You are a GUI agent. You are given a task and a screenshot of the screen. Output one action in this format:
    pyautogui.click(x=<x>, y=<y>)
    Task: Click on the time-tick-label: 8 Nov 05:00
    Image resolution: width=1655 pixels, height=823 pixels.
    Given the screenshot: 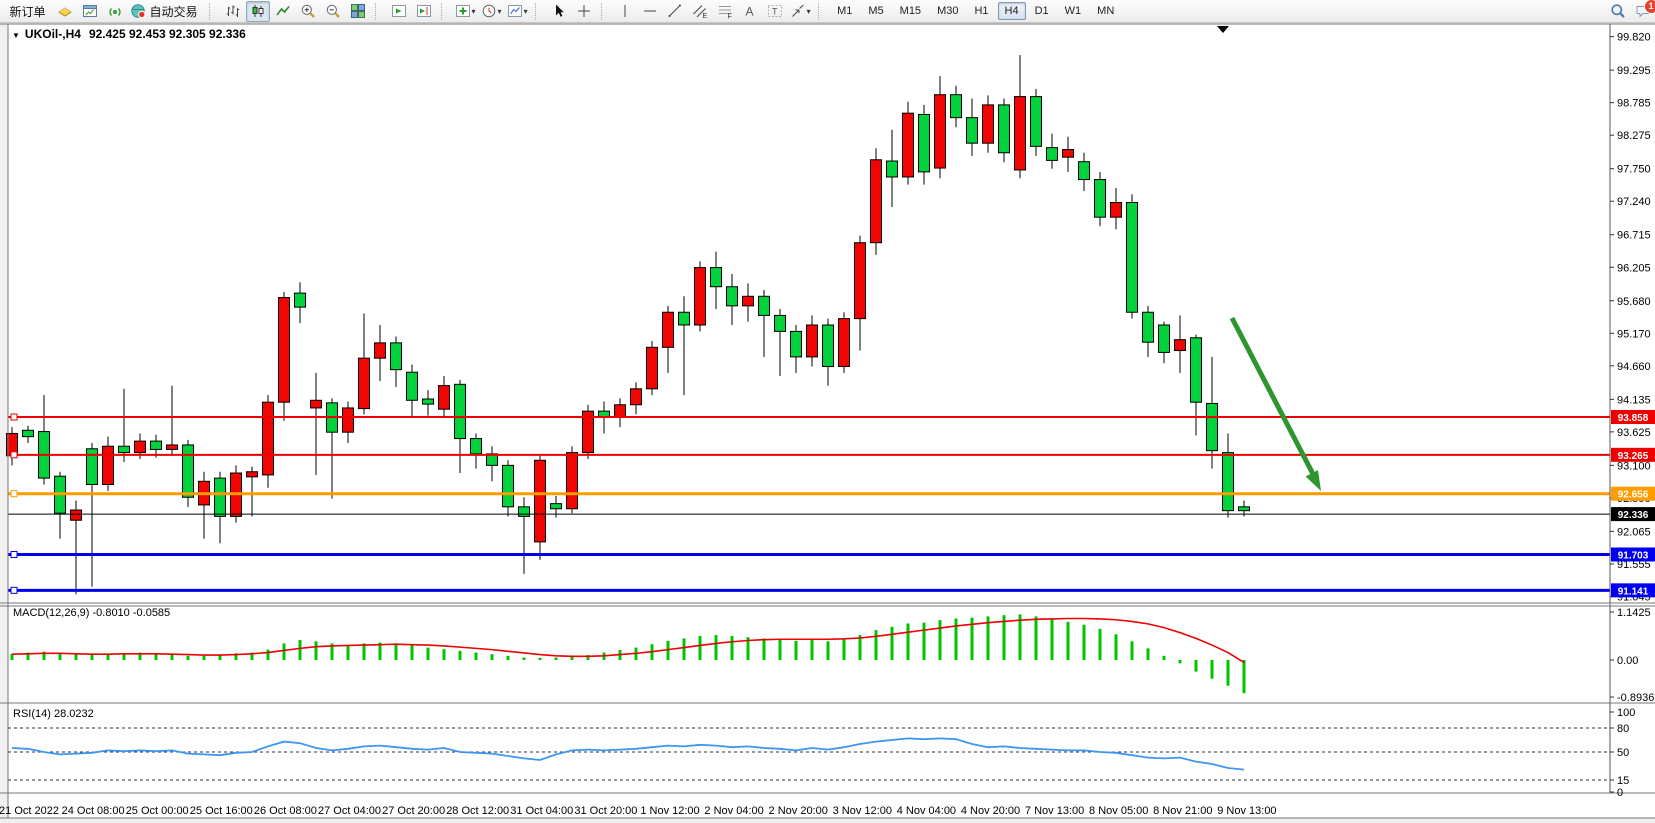 What is the action you would take?
    pyautogui.click(x=1118, y=811)
    